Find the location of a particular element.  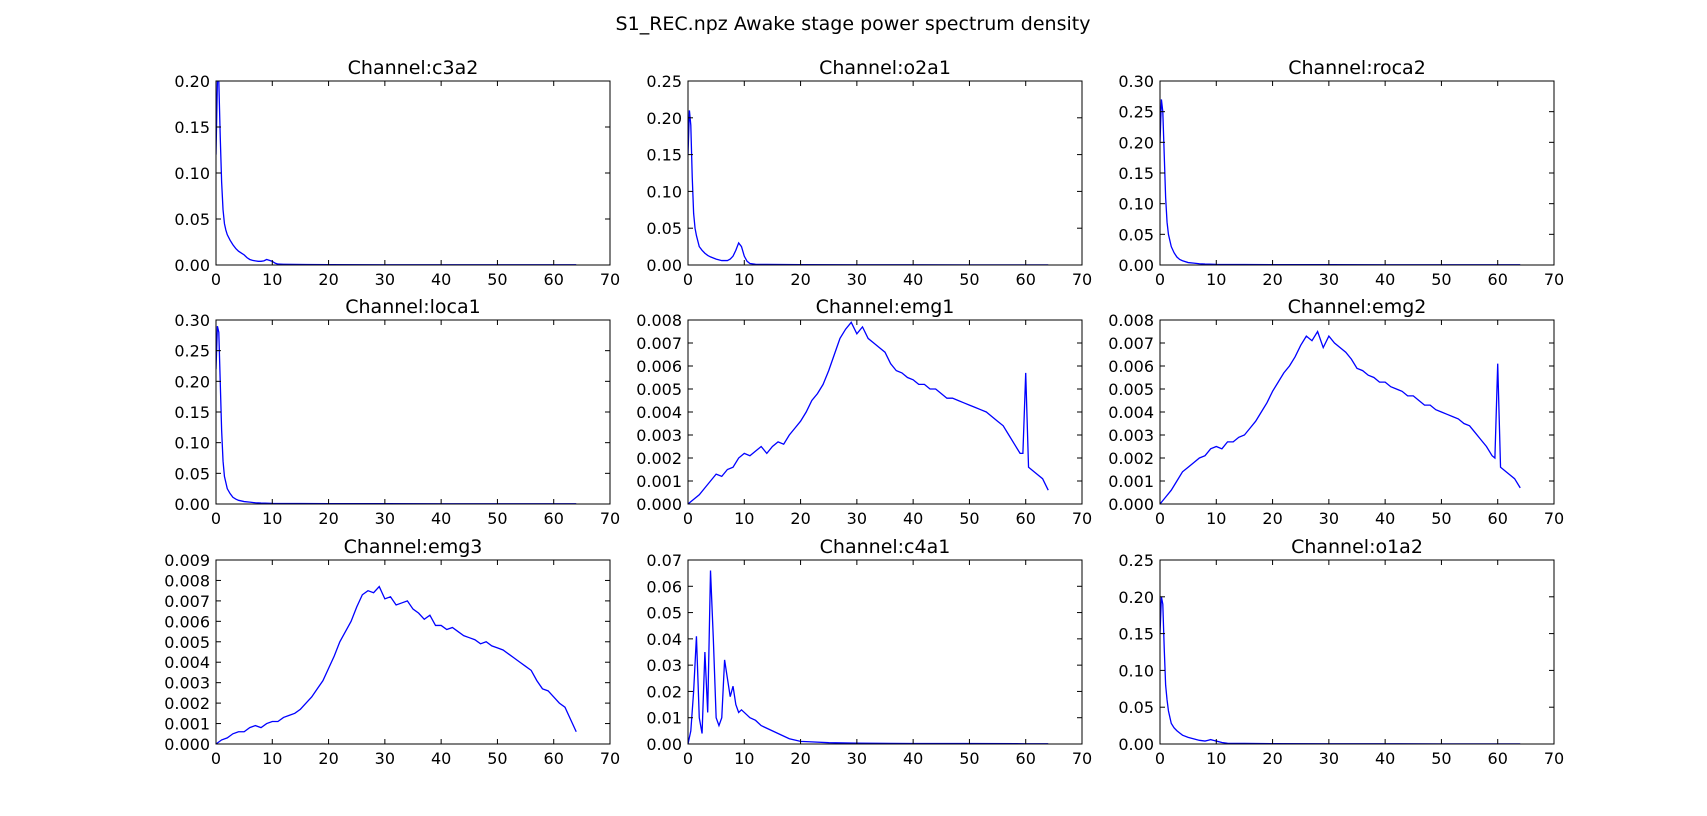

y-tick-label: 0.009 is located at coordinates (187, 560).